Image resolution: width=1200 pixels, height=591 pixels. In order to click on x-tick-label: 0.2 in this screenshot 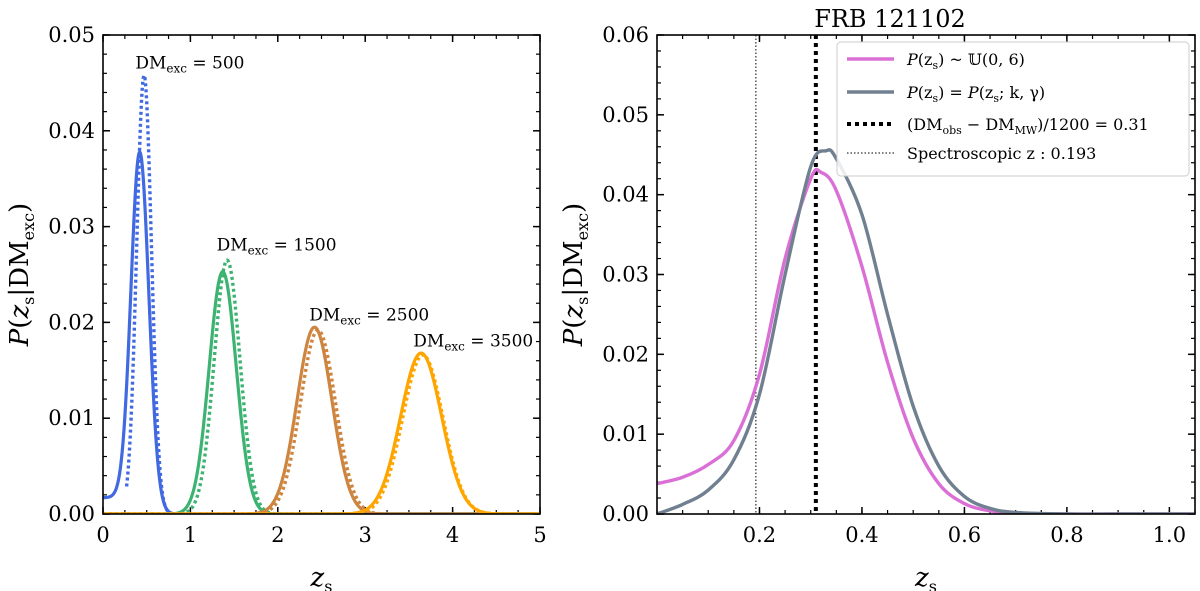, I will do `click(759, 535)`.